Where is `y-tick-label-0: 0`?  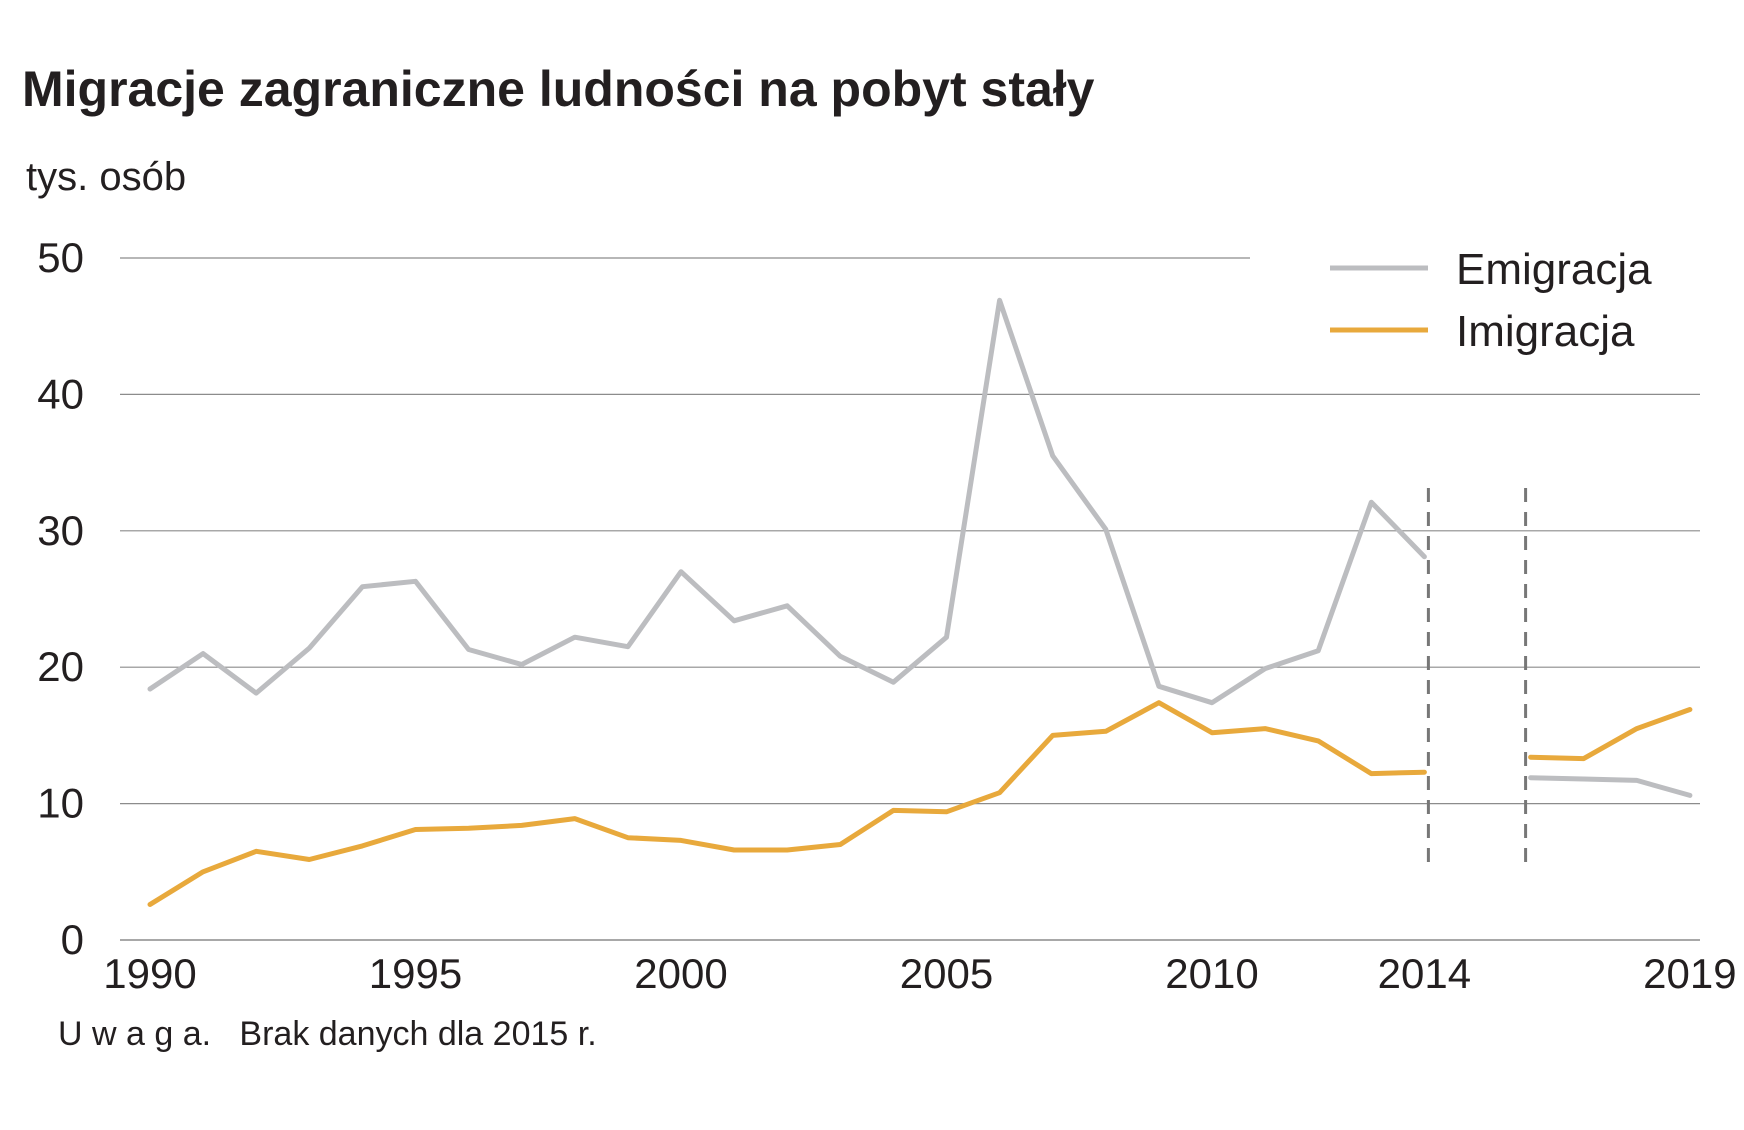
y-tick-label-0: 0 is located at coordinates (72, 939).